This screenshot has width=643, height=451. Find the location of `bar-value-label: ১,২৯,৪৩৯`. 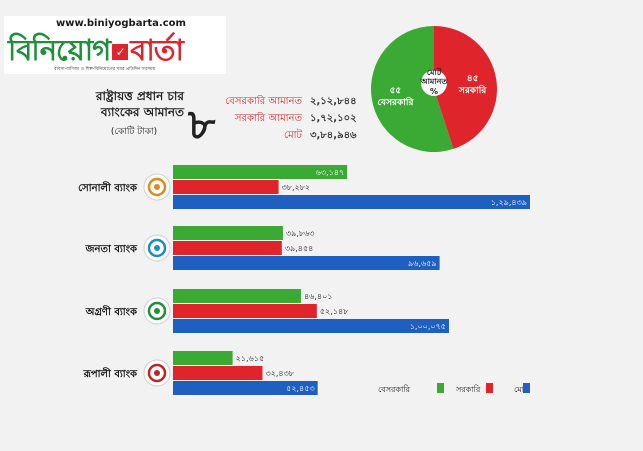

bar-value-label: ১,২৯,৪৩৯ is located at coordinates (509, 202).